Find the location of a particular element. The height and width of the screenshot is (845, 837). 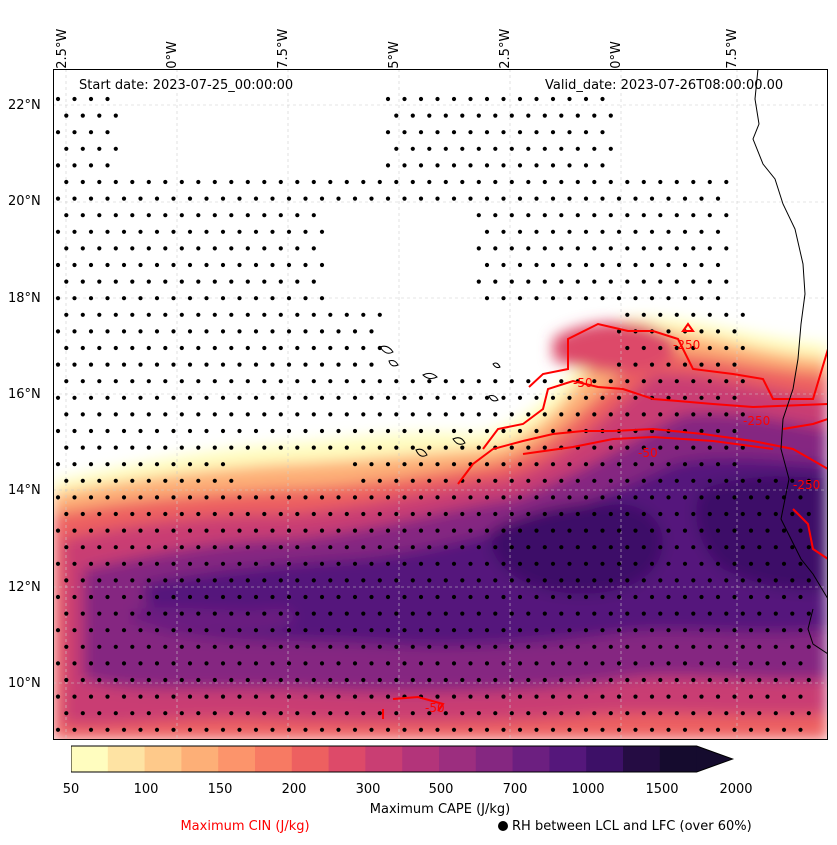

cin-legend-label: Maximum CIN (J/kg) is located at coordinates (245, 826).